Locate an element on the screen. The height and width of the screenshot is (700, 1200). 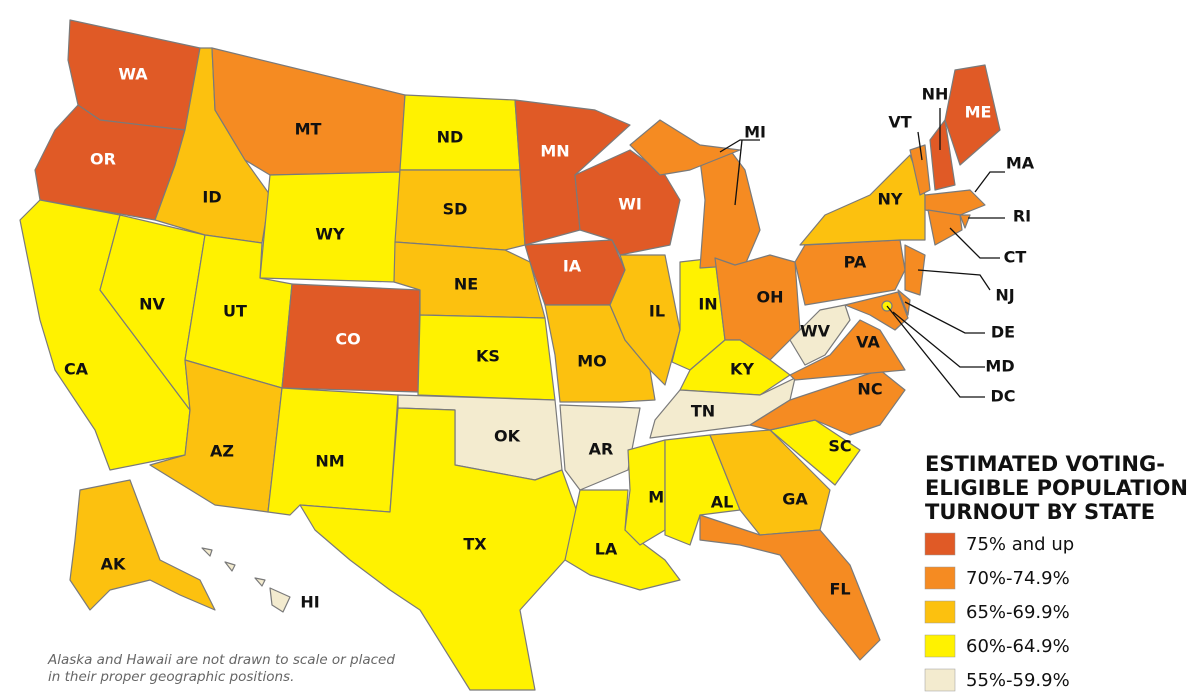
state-label: AZ is located at coordinates (222, 451).